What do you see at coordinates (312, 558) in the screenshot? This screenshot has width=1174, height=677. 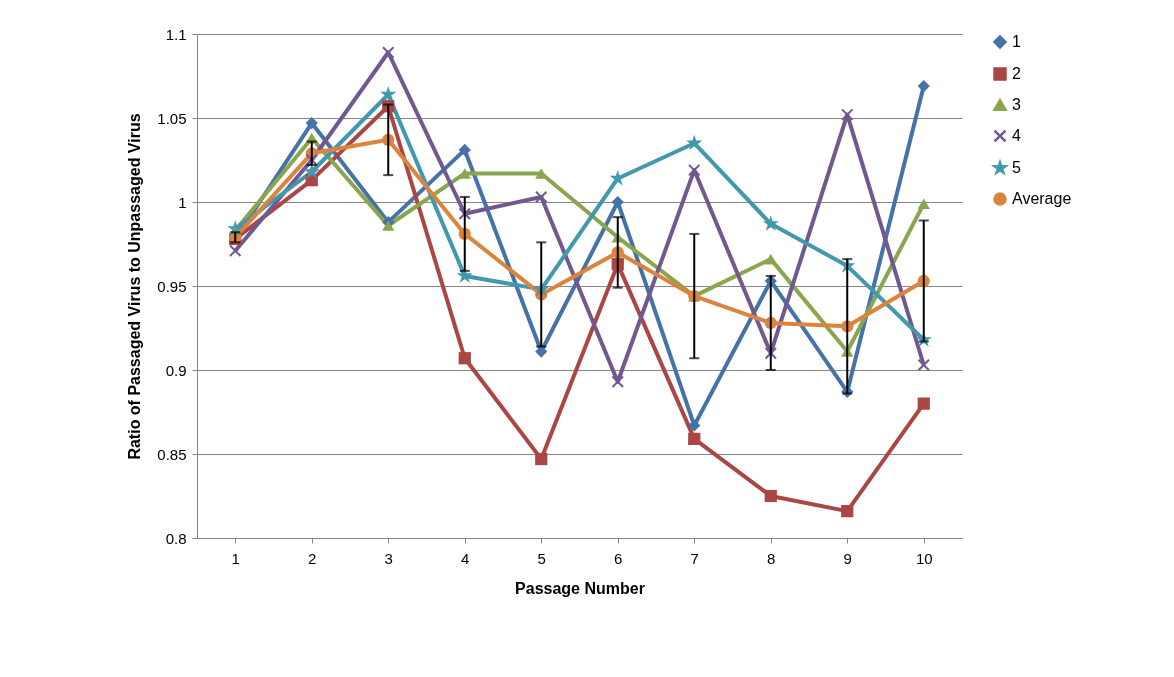 I see `x-tick-label: 2` at bounding box center [312, 558].